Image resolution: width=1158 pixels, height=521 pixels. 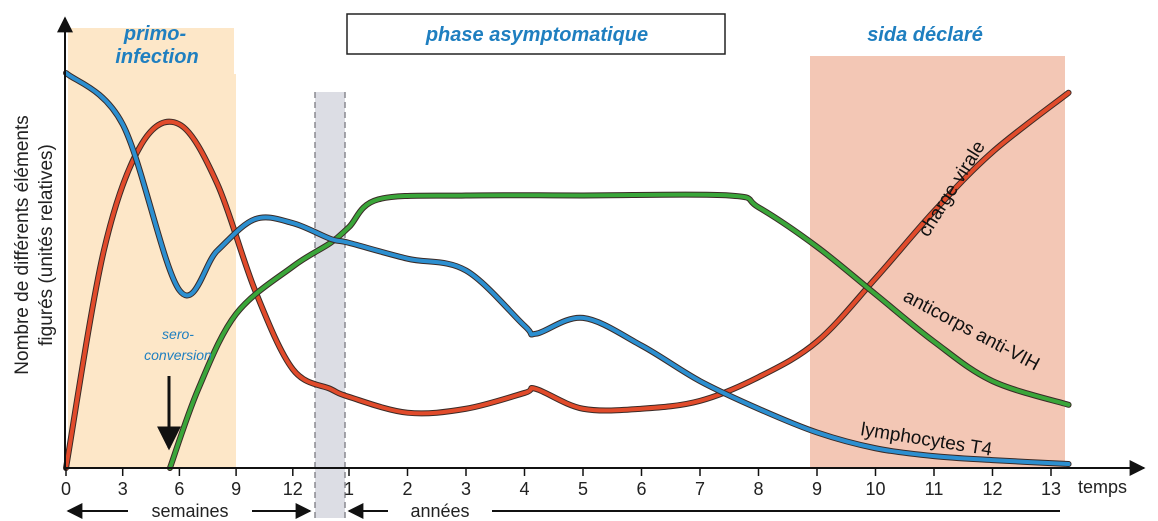 I want to click on tick-year-10-label: 10, so click(x=875, y=489).